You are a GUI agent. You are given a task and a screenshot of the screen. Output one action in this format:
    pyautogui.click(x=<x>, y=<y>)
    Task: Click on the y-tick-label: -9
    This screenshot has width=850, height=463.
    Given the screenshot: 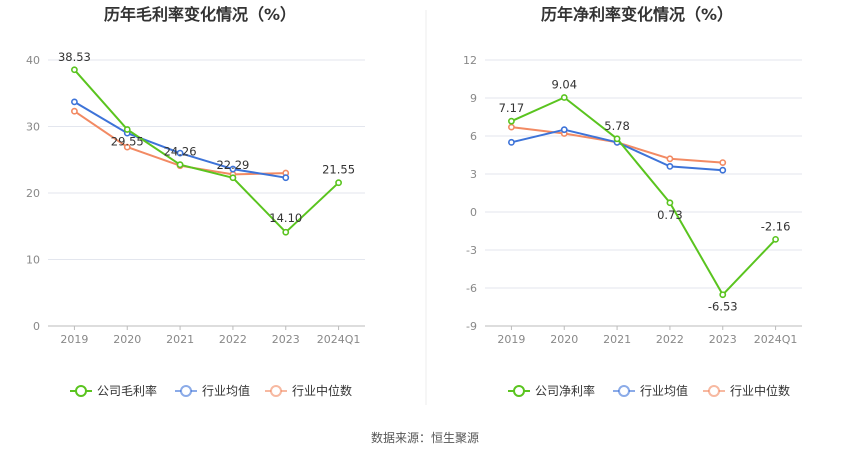 What is the action you would take?
    pyautogui.click(x=471, y=326)
    